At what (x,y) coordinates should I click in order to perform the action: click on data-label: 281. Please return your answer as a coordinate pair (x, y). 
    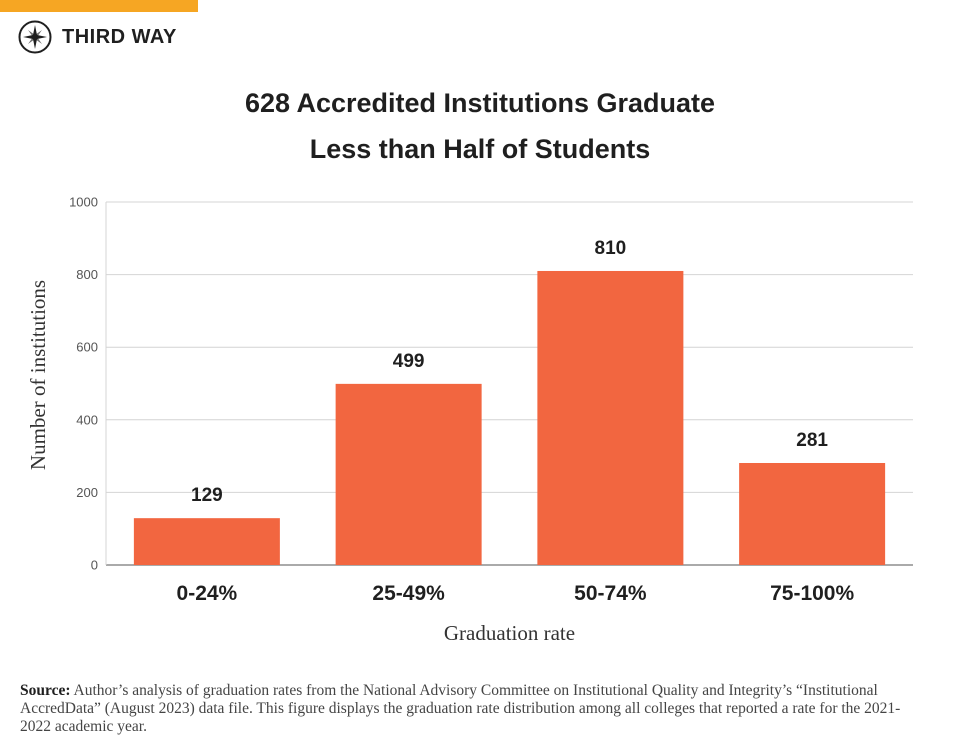
    Looking at the image, I should click on (812, 440).